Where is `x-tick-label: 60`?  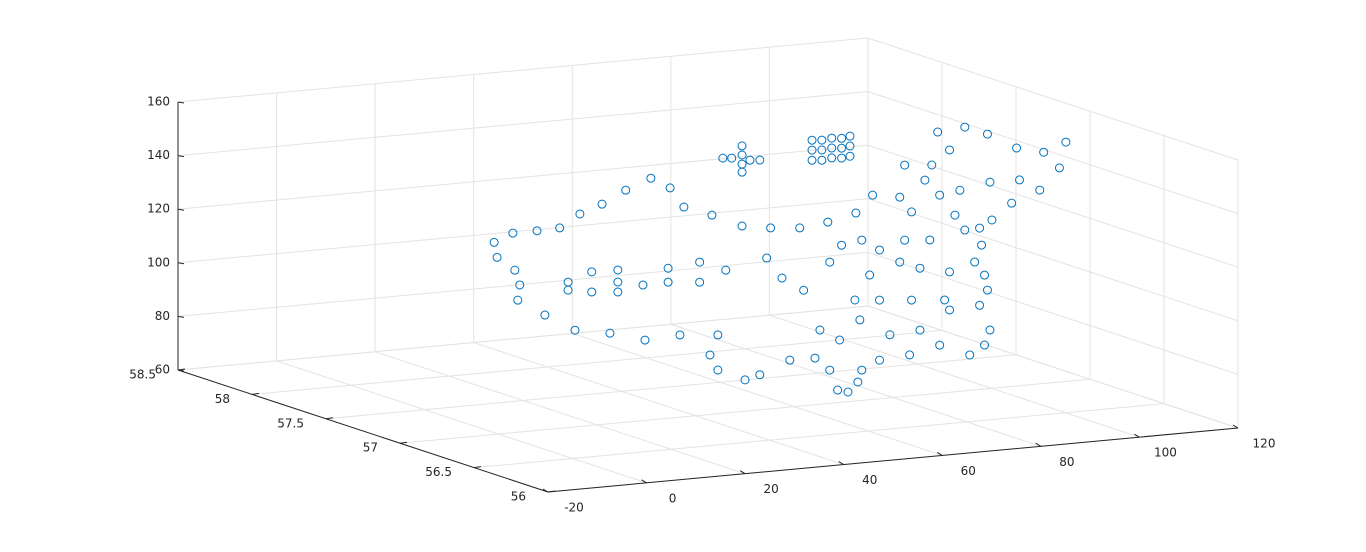
x-tick-label: 60 is located at coordinates (968, 471).